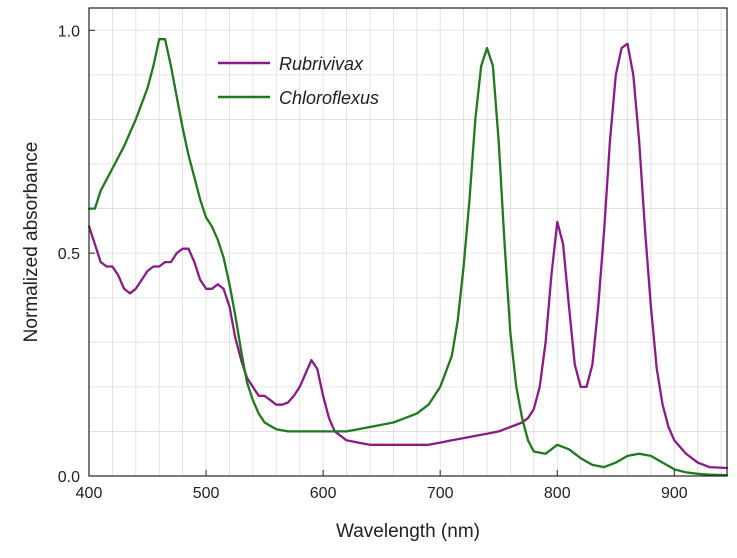 This screenshot has width=737, height=558. I want to click on y-tick-label: 0.0, so click(69, 477).